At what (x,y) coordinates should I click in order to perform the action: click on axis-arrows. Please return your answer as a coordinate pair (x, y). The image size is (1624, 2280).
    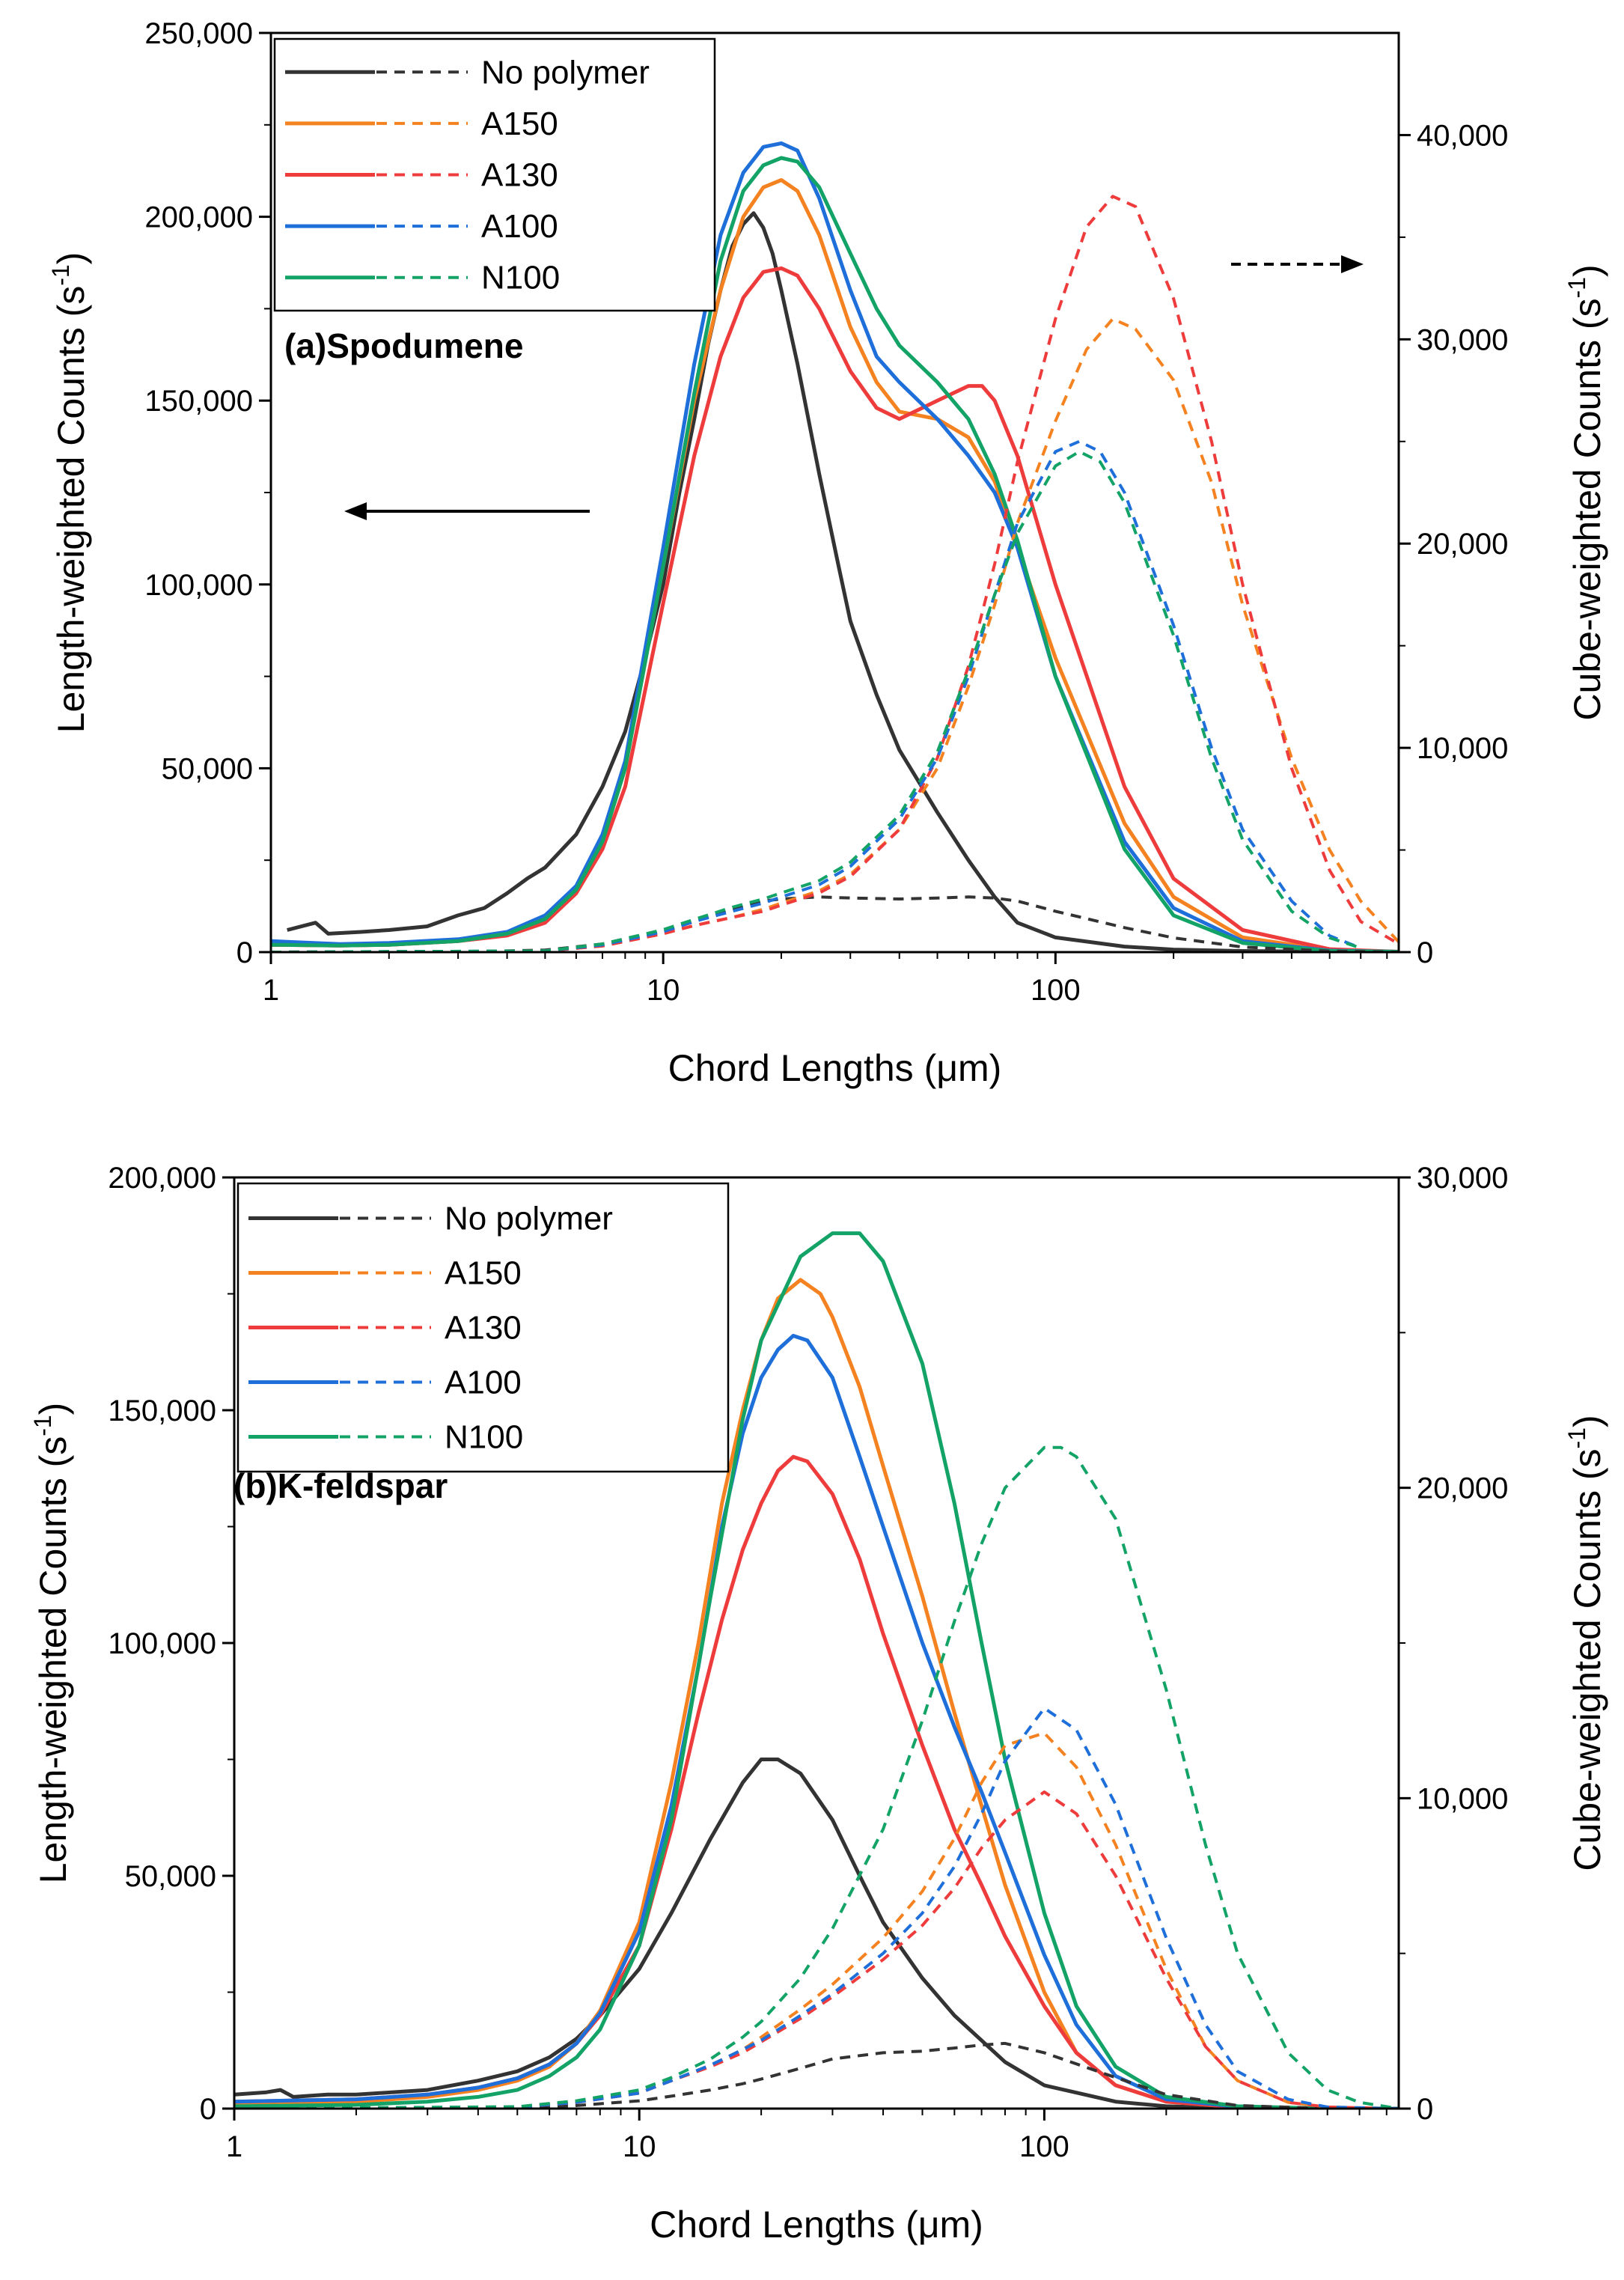
    Looking at the image, I should click on (854, 387).